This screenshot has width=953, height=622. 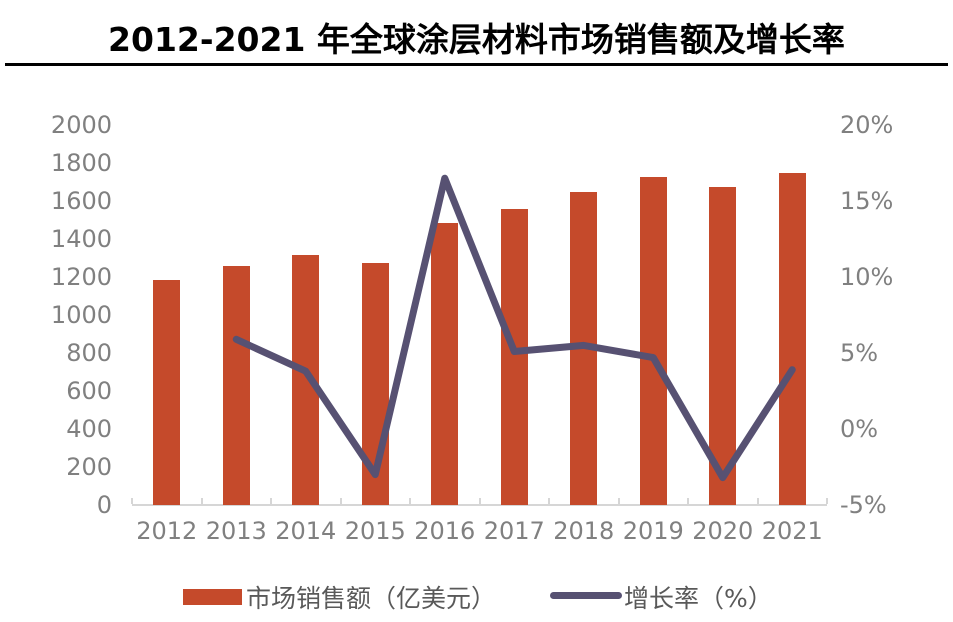 I want to click on y-axis-label-left: 0, so click(x=104, y=505).